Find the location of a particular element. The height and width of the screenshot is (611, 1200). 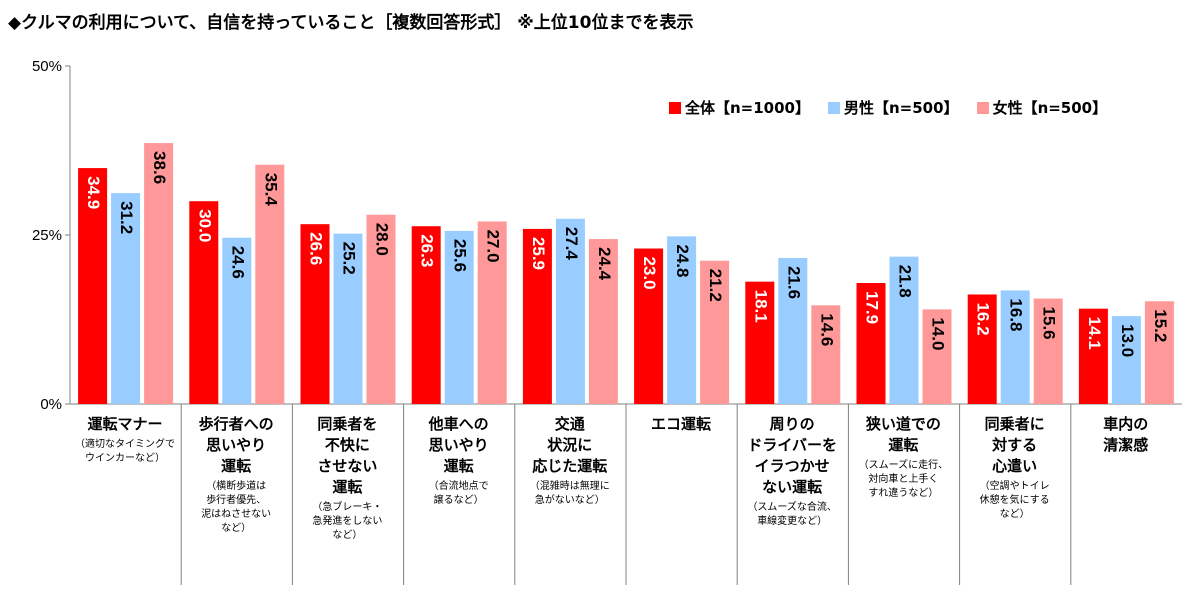

category-label: 同乗者を 不快に させない 運転 （急ブレーキ・ 急発進をしない など） is located at coordinates (347, 478).